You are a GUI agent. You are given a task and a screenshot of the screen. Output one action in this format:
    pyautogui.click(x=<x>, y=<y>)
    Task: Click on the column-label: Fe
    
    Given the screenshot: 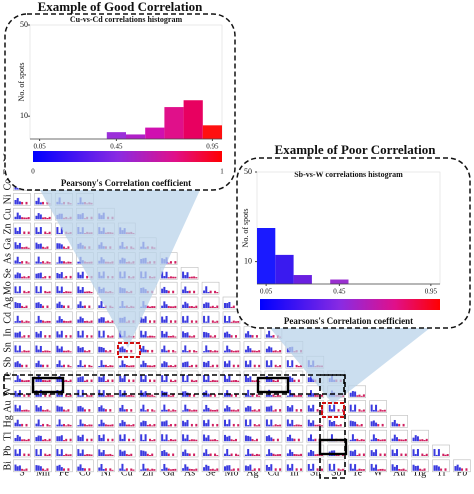 What is the action you would take?
    pyautogui.click(x=64, y=472)
    